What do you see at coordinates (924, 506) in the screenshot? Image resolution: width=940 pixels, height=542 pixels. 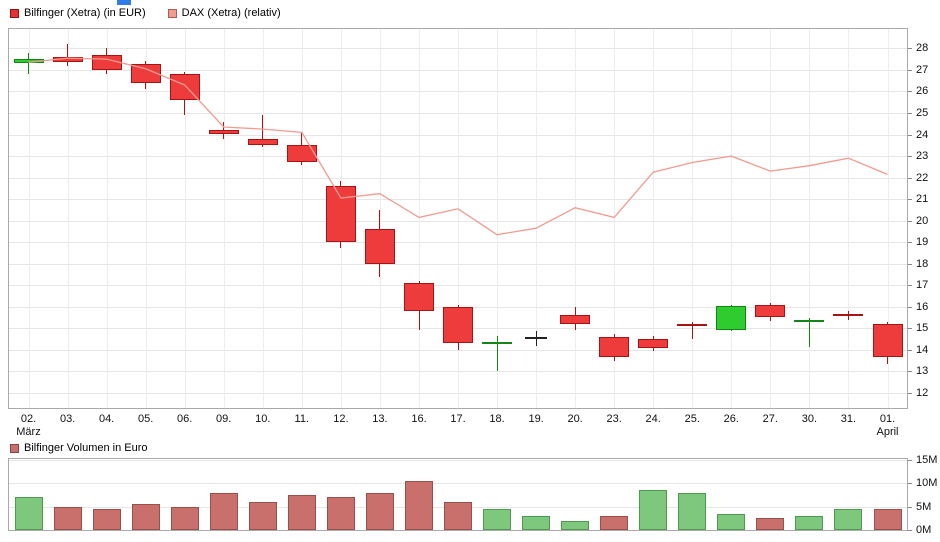 I see `volume-axis-label: 5M` at bounding box center [924, 506].